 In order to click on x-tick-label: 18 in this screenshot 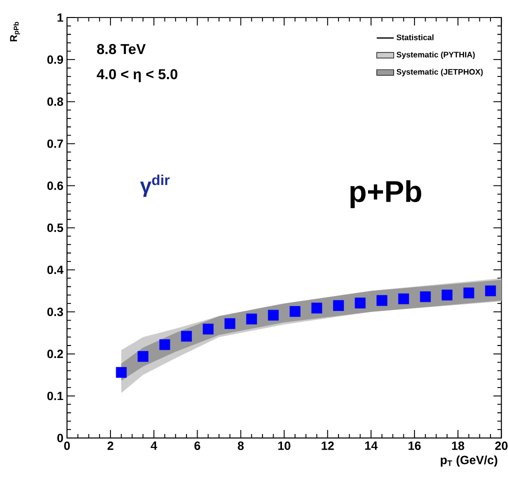, I will do `click(458, 446)`.